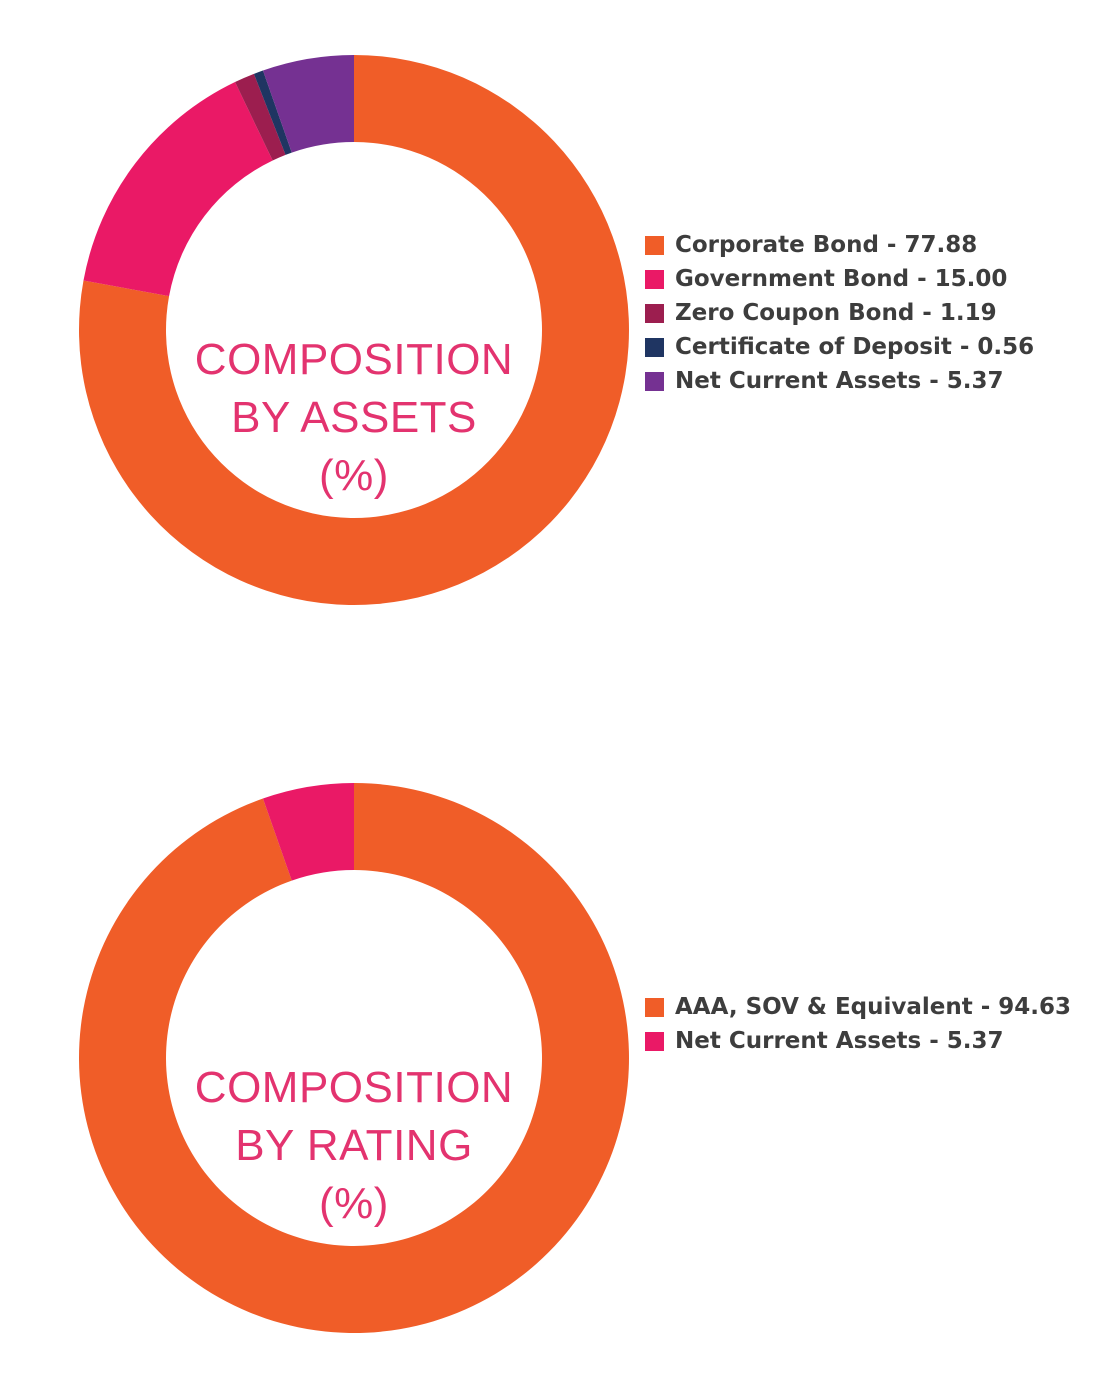 This screenshot has width=1100, height=1393. I want to click on legend-label: AAA, SOV & Equivalent - 94.63, so click(873, 1007).